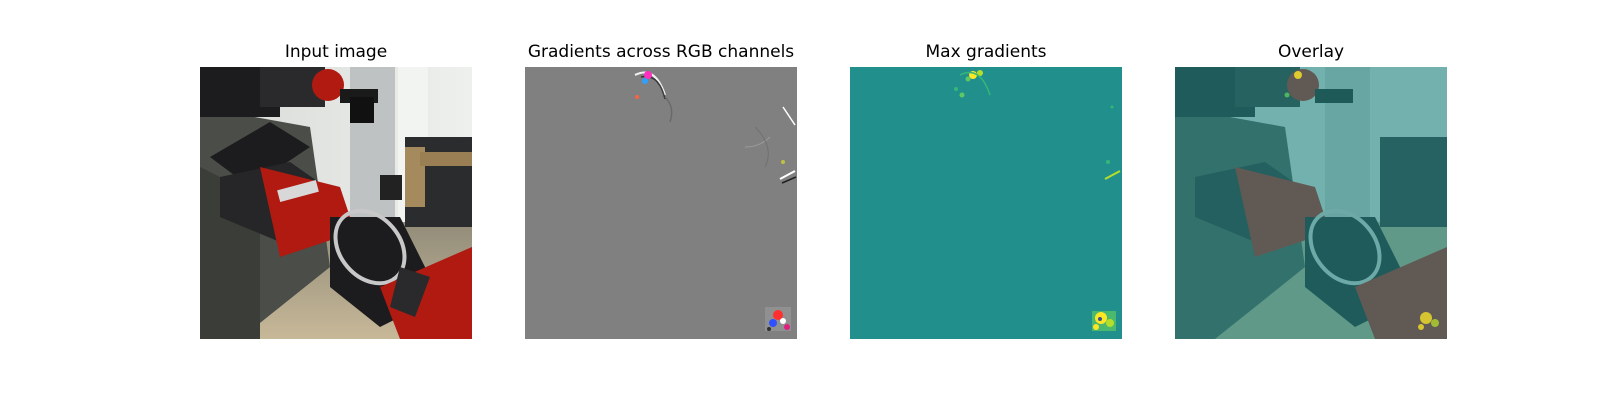 The width and height of the screenshot is (1600, 400). I want to click on input-image, so click(336, 203).